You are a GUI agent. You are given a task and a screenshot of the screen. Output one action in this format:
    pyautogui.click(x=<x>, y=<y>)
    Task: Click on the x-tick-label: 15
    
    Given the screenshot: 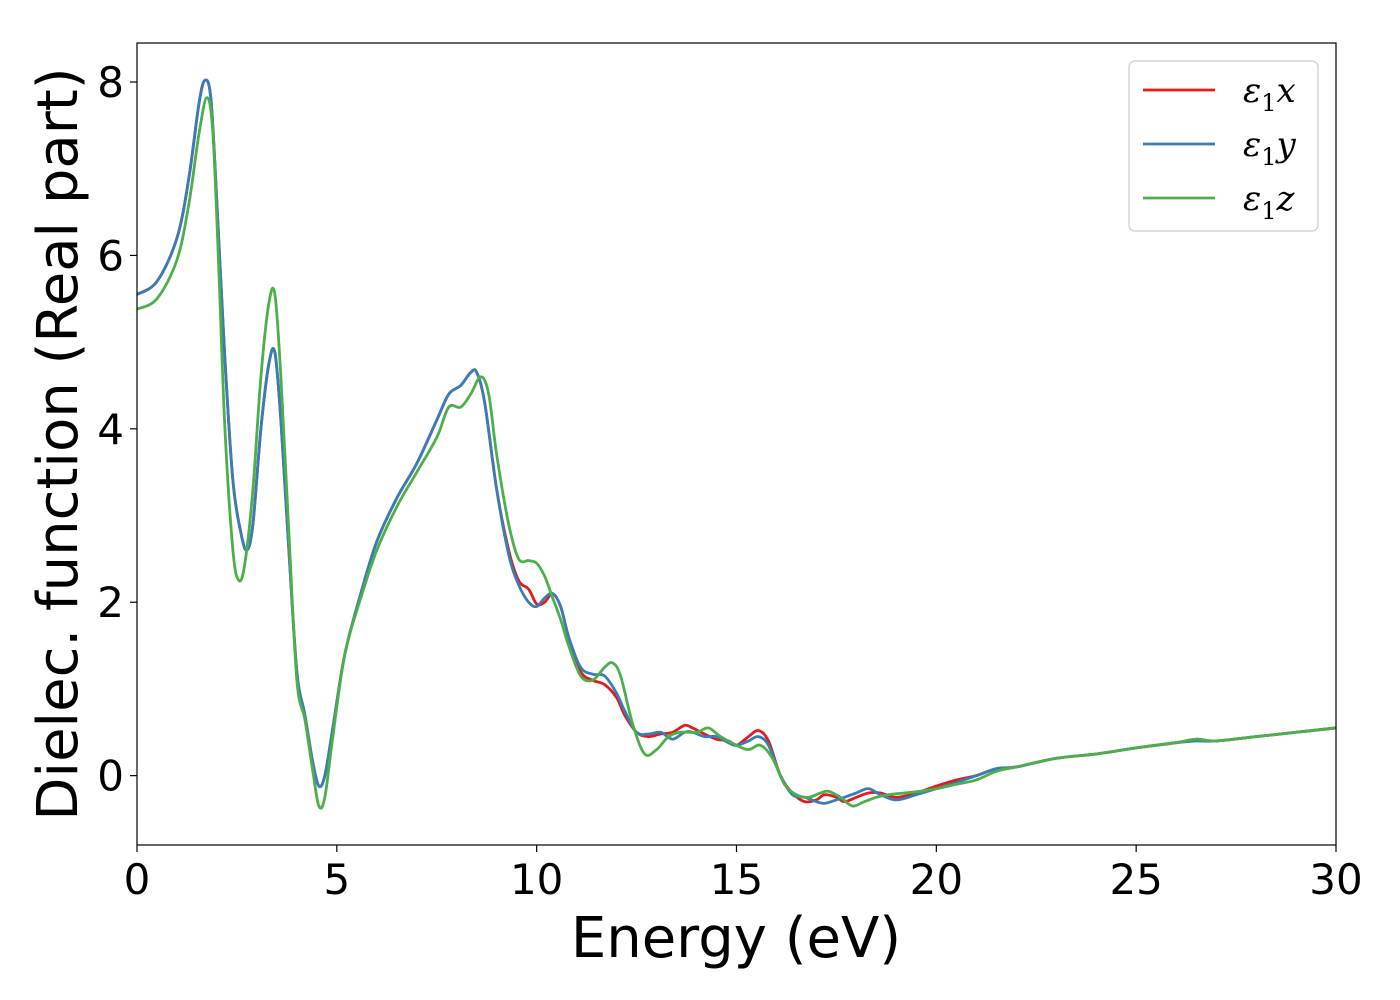 What is the action you would take?
    pyautogui.click(x=736, y=879)
    